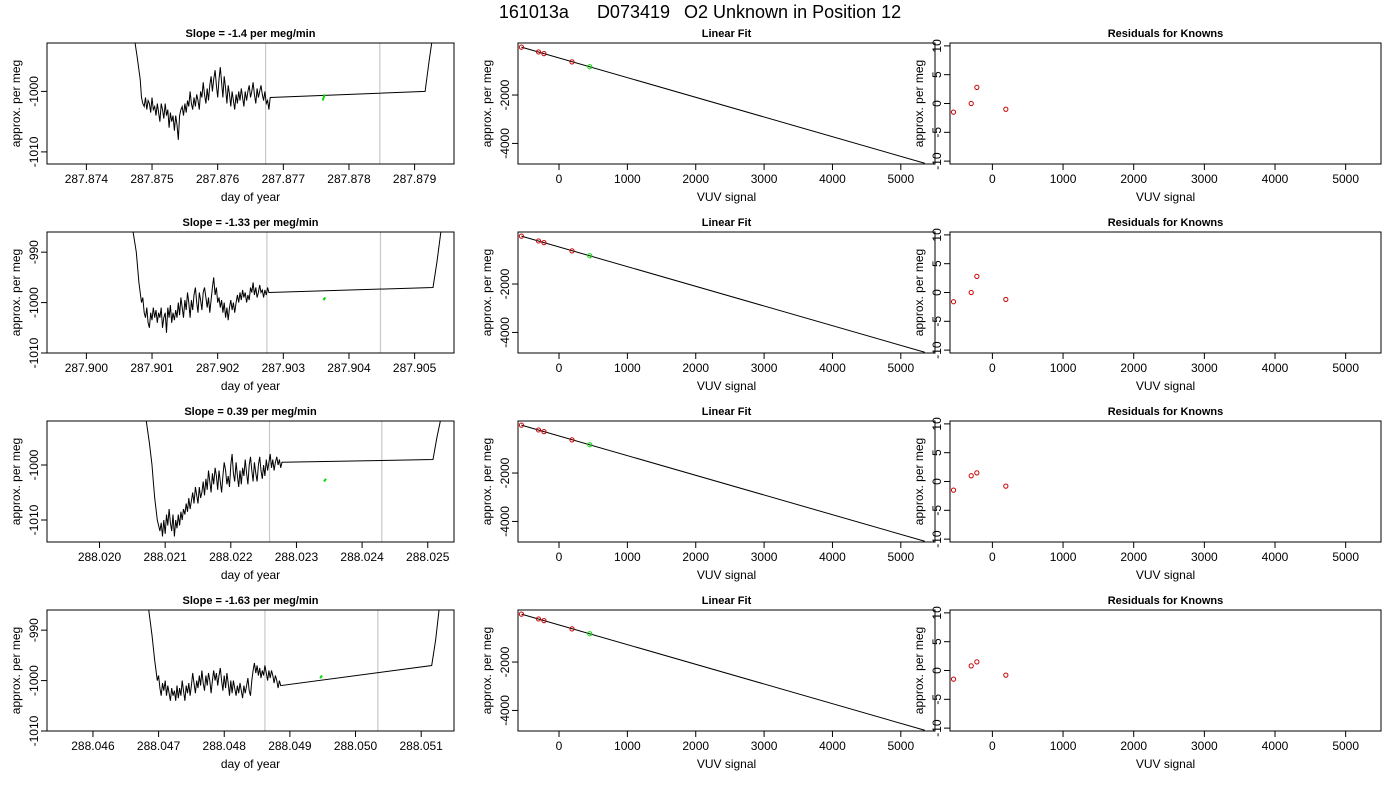 This screenshot has width=1400, height=800. I want to click on y-tick-label: 10, so click(937, 613).